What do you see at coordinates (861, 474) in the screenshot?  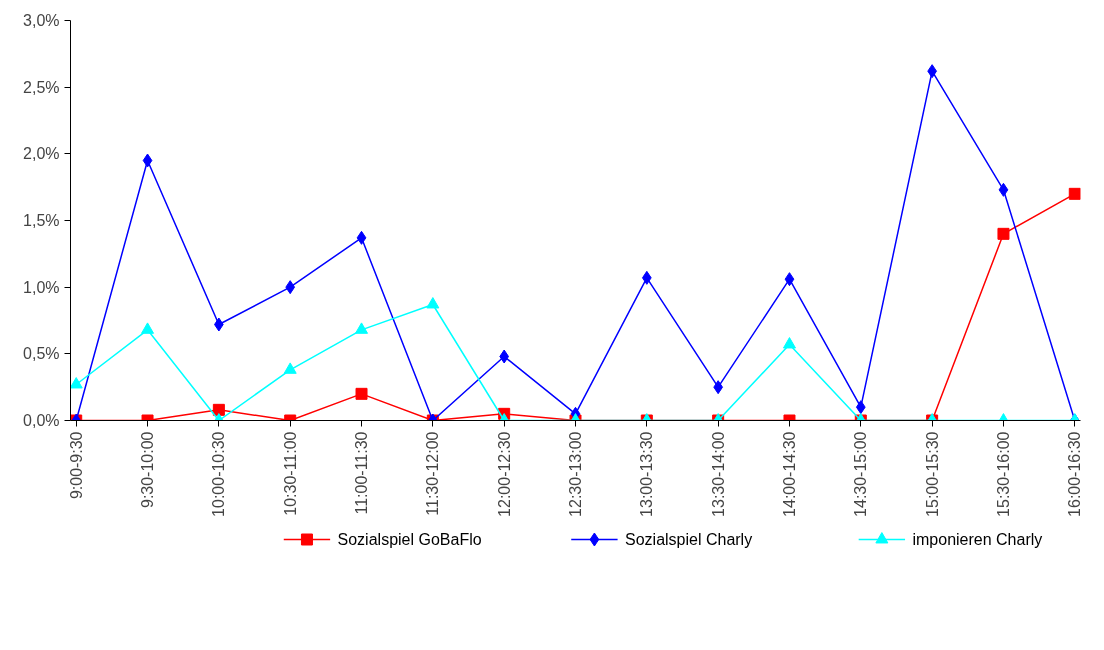 I see `x-tick-label: 14:30-15:00` at bounding box center [861, 474].